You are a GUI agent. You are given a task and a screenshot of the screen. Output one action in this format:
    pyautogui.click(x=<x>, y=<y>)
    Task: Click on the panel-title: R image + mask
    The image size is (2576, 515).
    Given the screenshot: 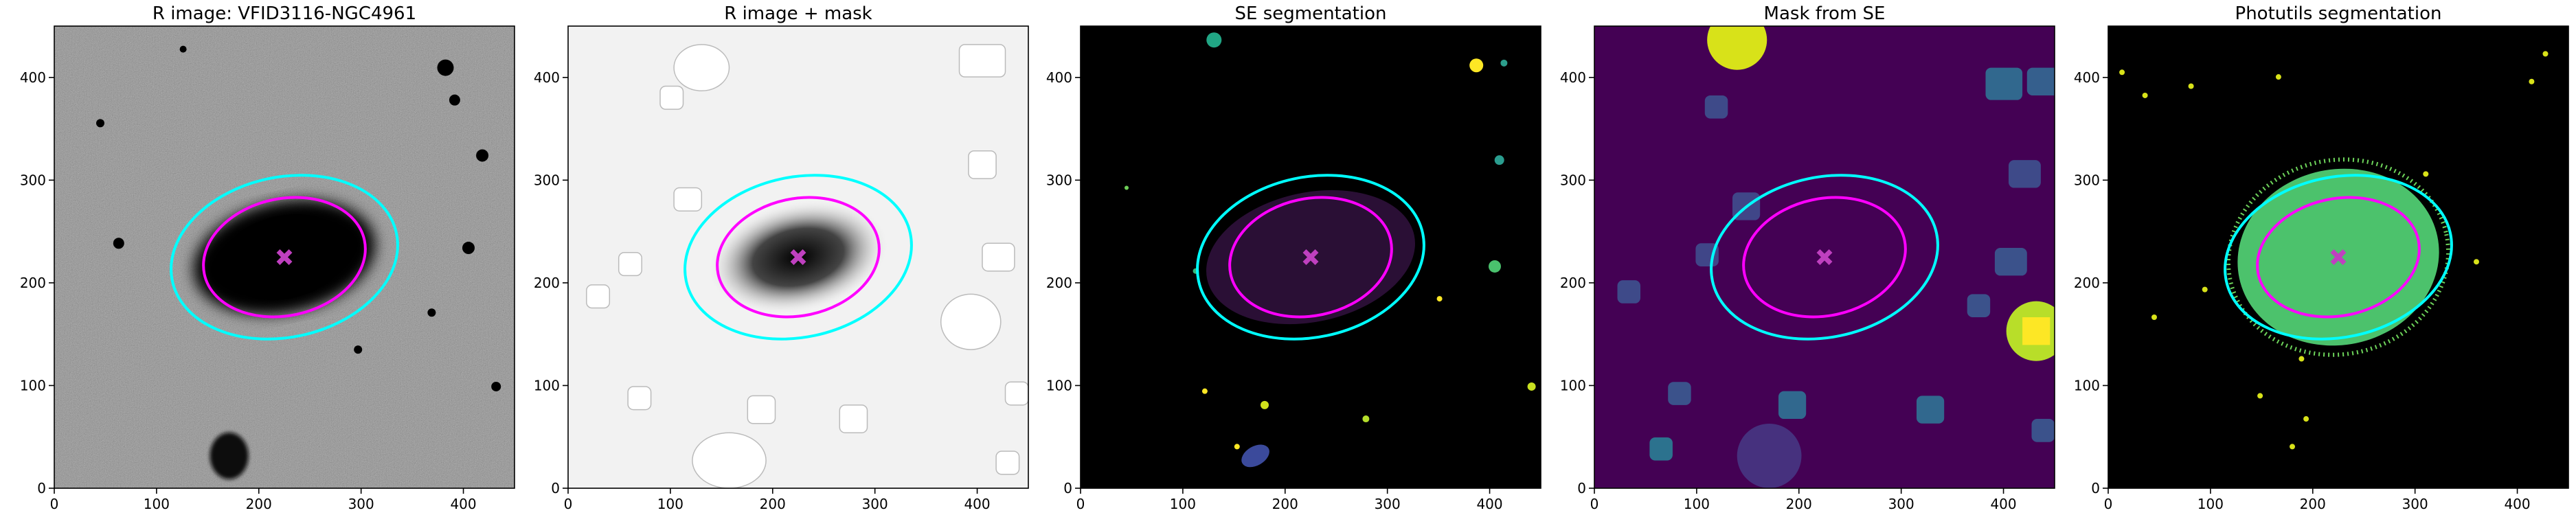 What is the action you would take?
    pyautogui.click(x=798, y=13)
    